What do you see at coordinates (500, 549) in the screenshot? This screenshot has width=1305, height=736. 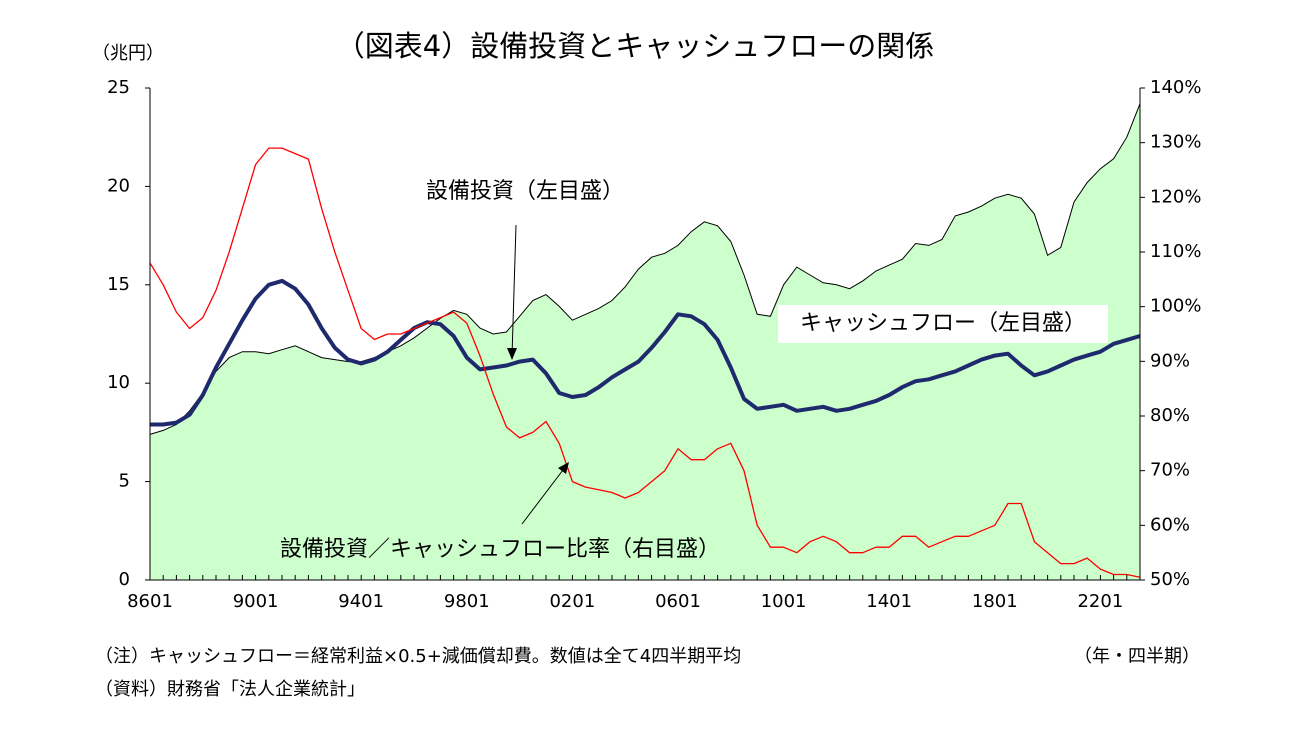 I see `series-label: 設備投資／キャッシュフロー比率（右目盛）` at bounding box center [500, 549].